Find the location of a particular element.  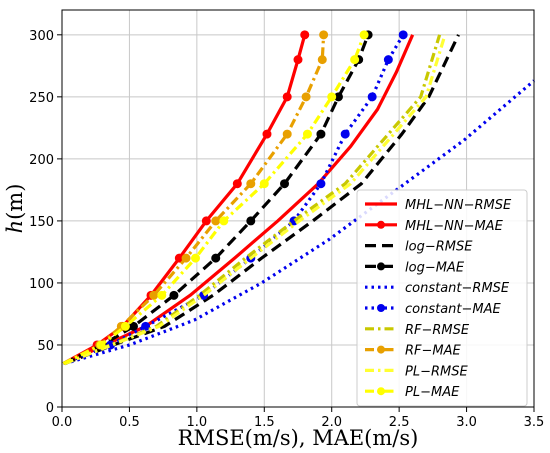

y-tick-label: 150 is located at coordinates (41, 222).